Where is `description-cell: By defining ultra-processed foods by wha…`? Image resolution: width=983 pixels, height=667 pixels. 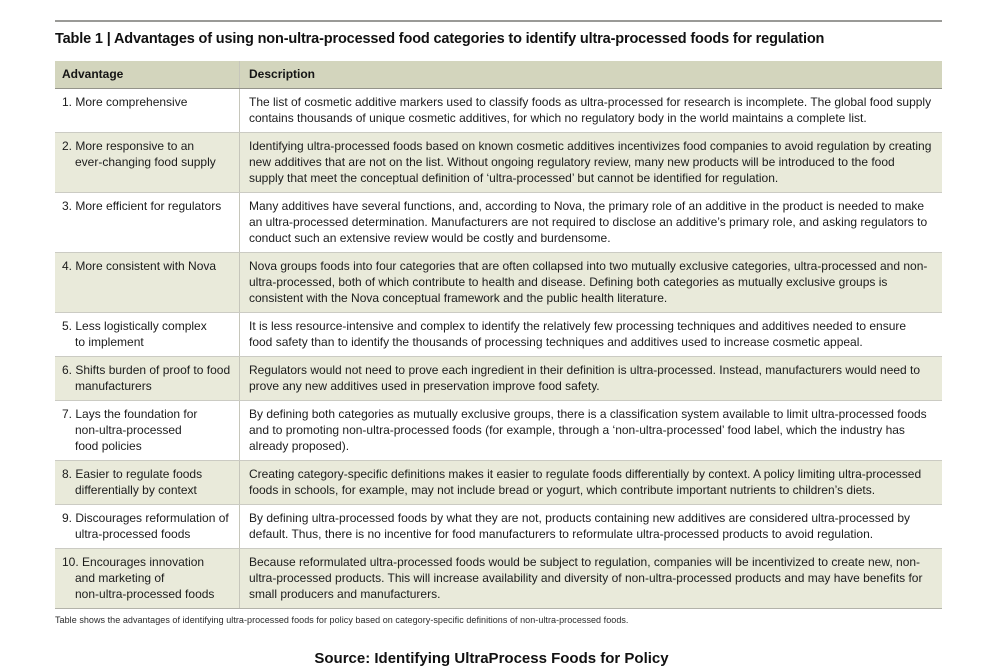 description-cell: By defining ultra-processed foods by wha… is located at coordinates (590, 526).